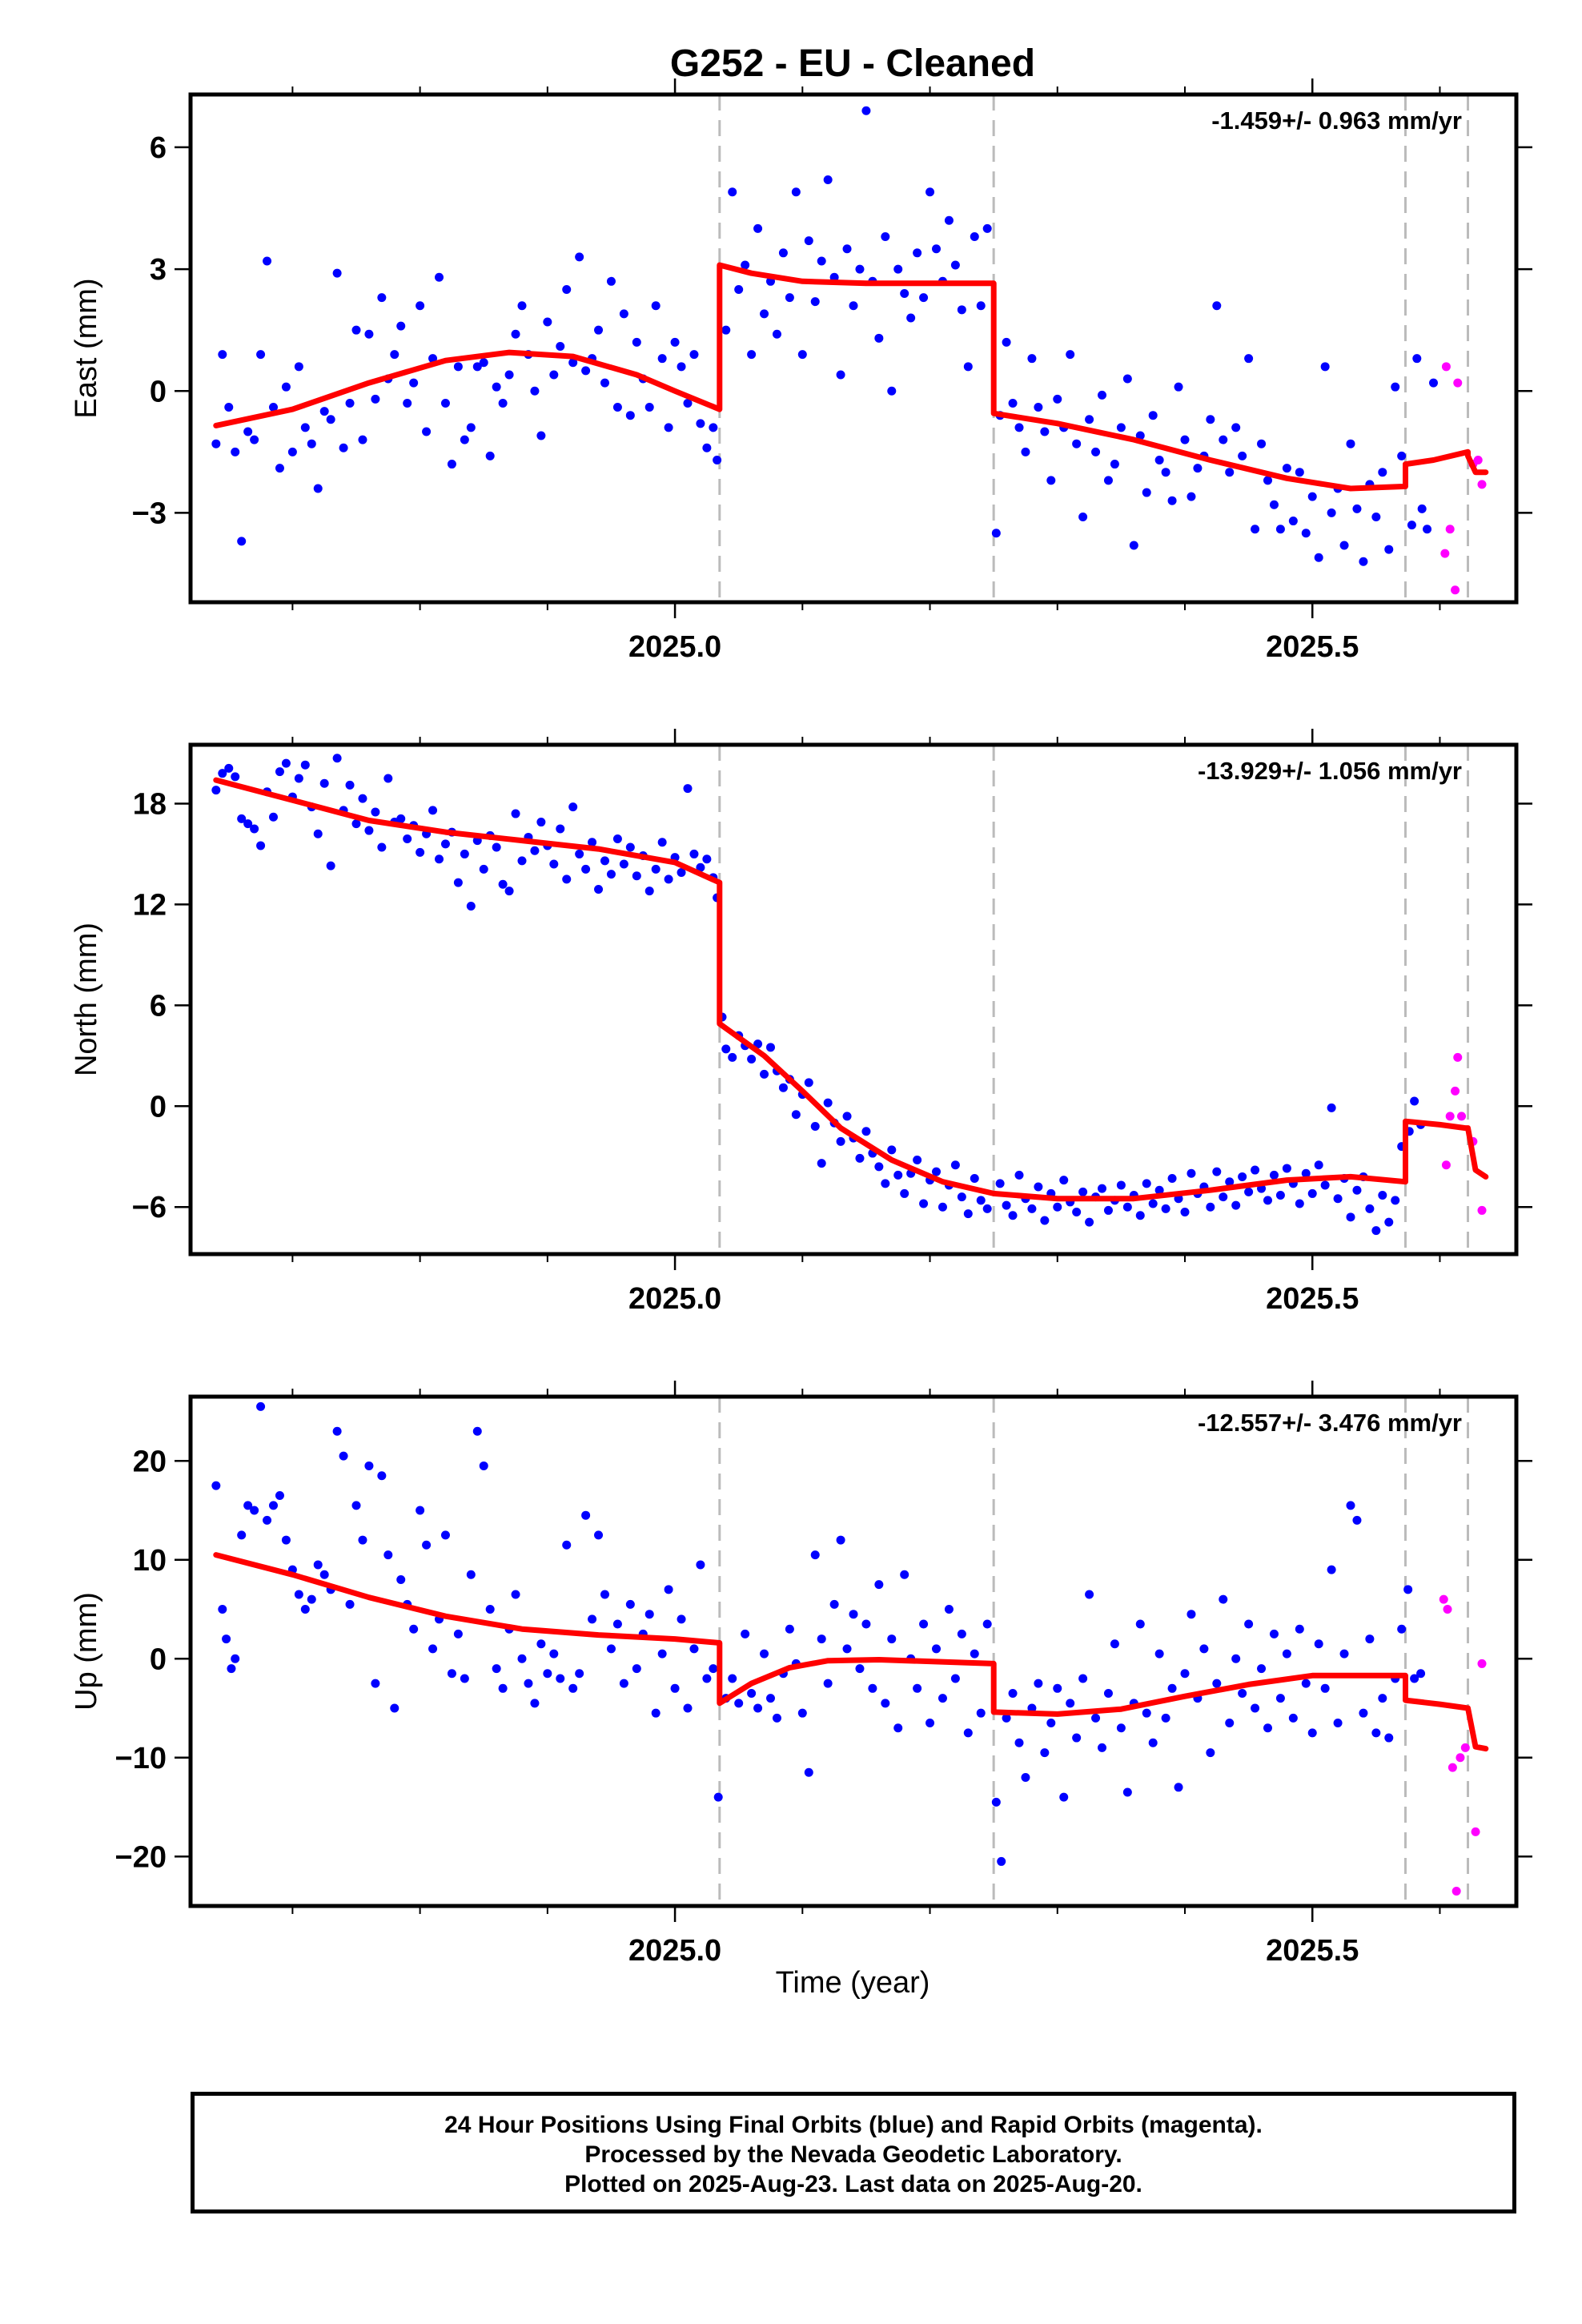 This screenshot has height=2324, width=1582. What do you see at coordinates (158, 270) in the screenshot?
I see `east-y-tick-label: 3` at bounding box center [158, 270].